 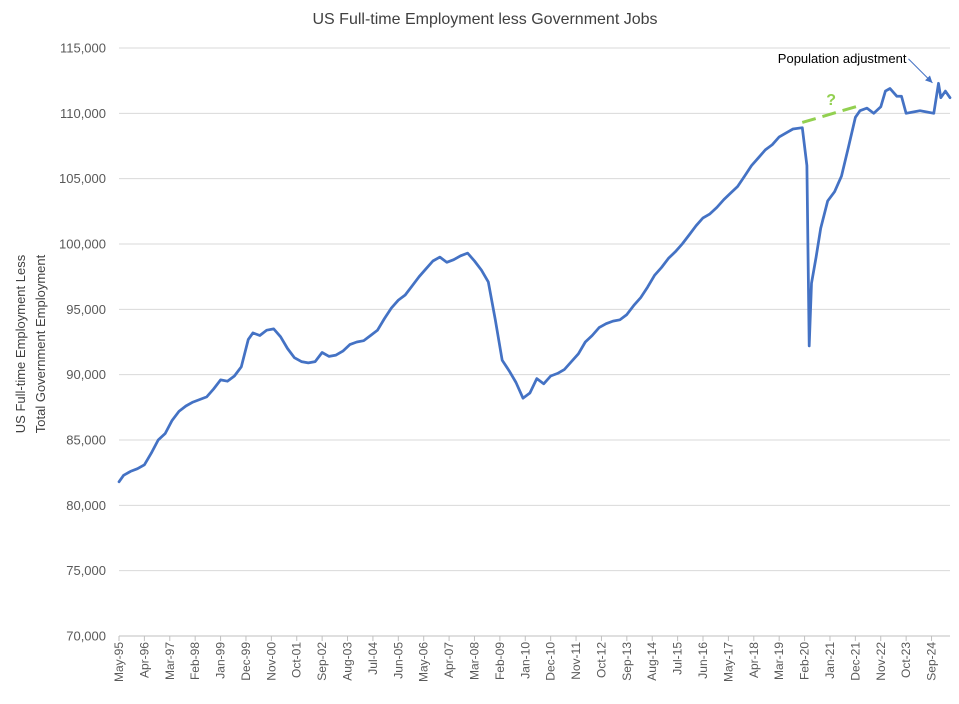 I want to click on y-tick-label: 90,000, so click(x=86, y=374).